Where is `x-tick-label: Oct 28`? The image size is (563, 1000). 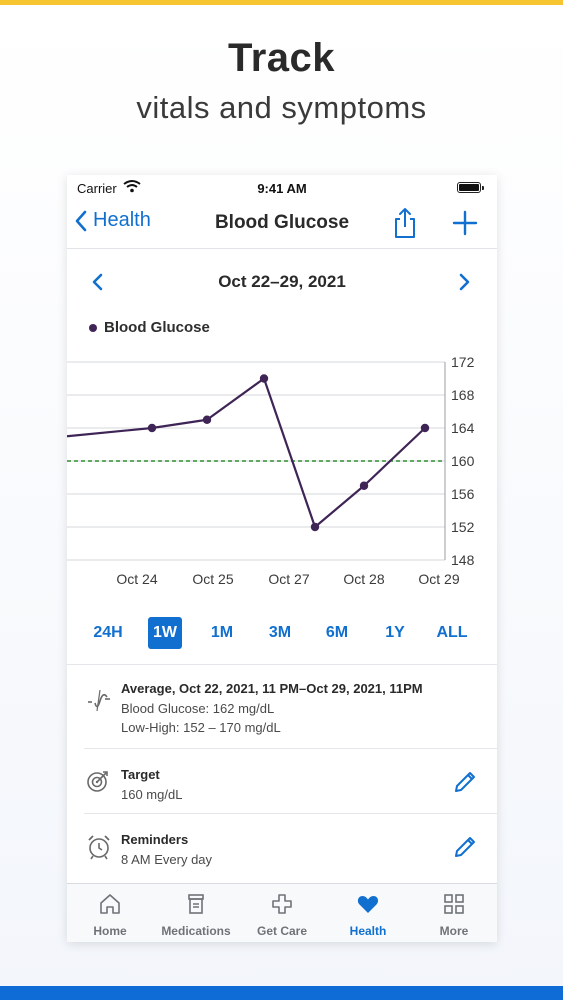 x-tick-label: Oct 28 is located at coordinates (363, 579).